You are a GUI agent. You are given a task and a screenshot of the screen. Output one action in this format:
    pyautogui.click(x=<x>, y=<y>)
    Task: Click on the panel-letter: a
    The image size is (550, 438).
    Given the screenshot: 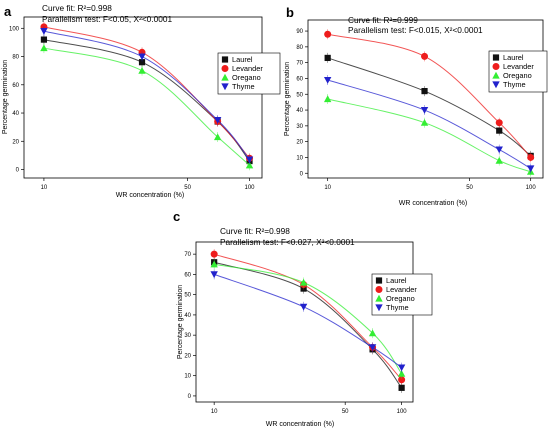 What is the action you would take?
    pyautogui.click(x=8, y=11)
    